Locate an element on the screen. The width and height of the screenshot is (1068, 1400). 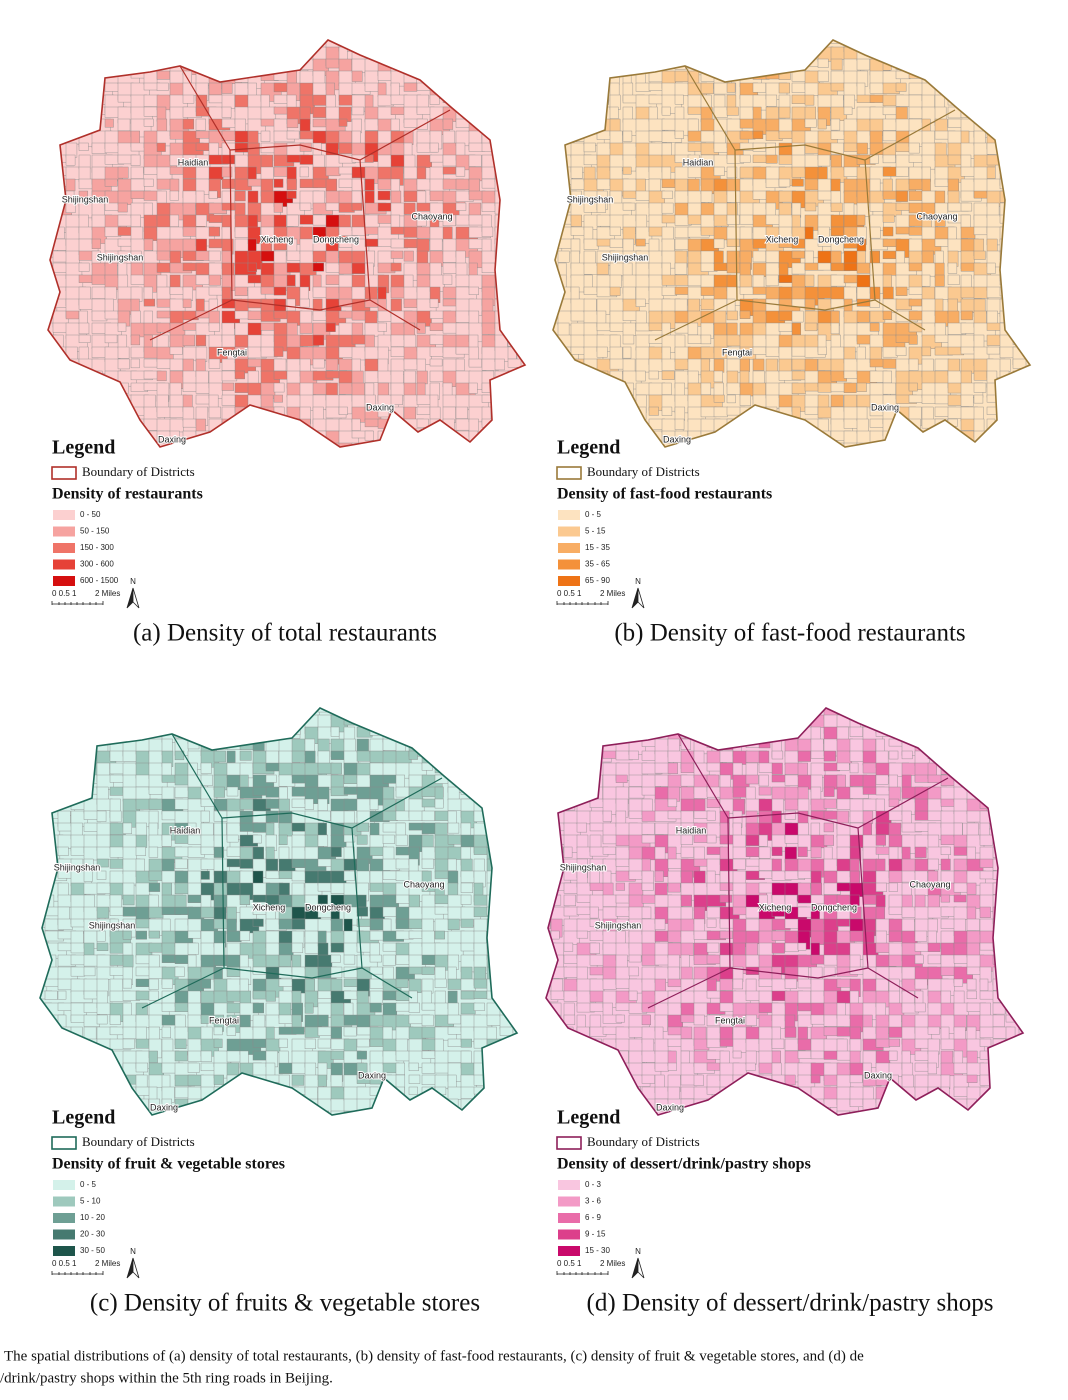
class-label: 20 - 30 is located at coordinates (92, 1234).